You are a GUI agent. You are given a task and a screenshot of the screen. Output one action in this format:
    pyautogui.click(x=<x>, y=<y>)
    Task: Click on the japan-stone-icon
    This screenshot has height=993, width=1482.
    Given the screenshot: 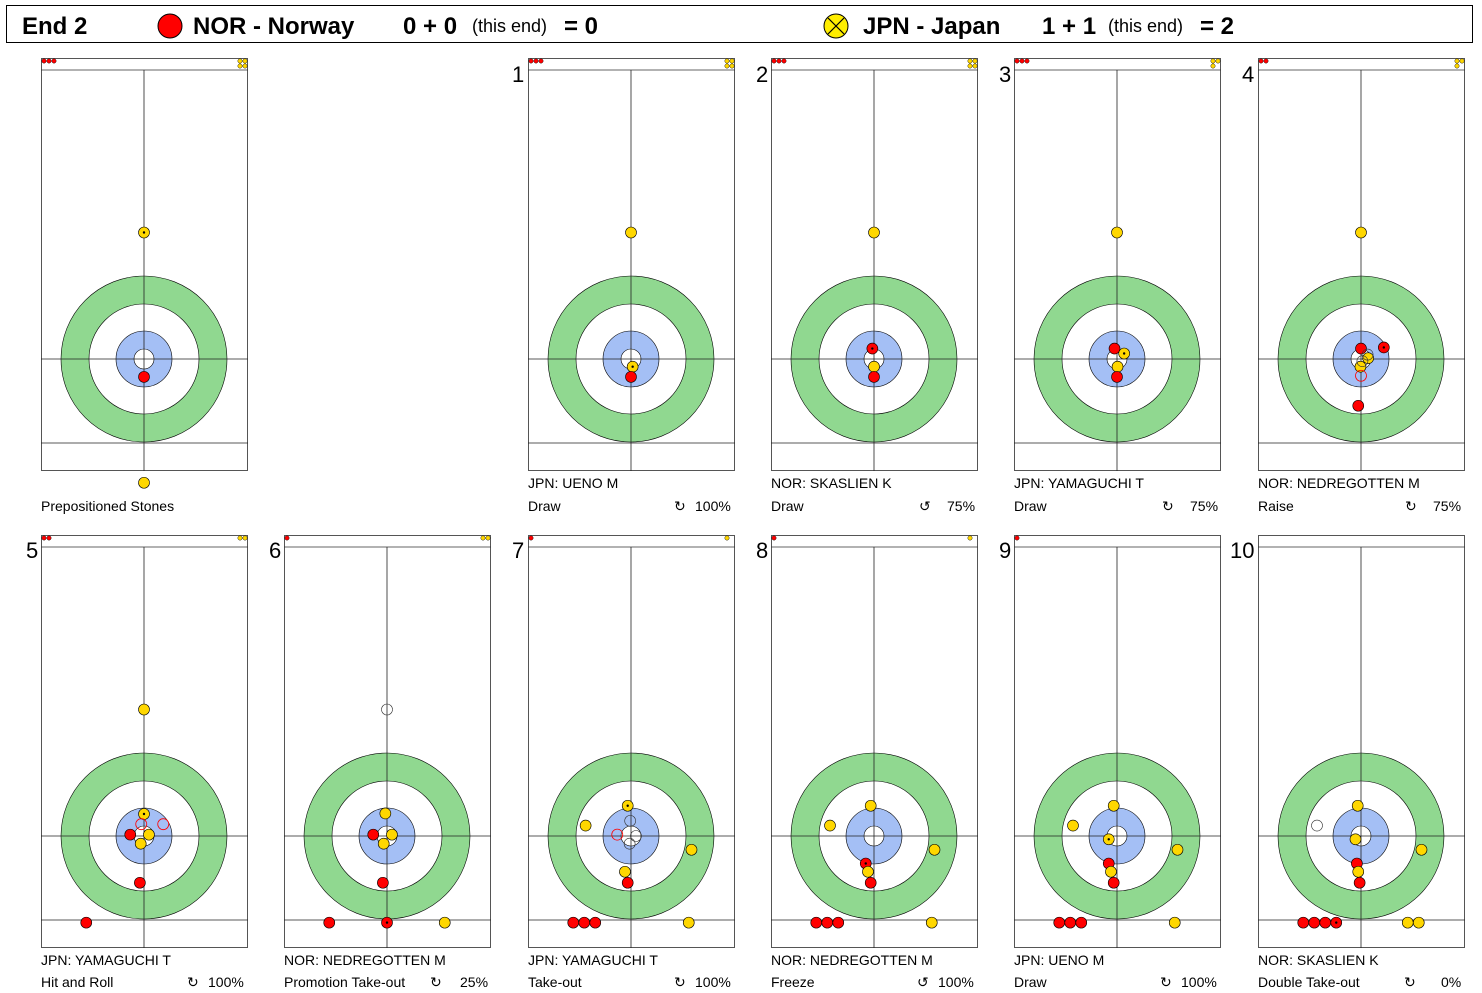 What is the action you would take?
    pyautogui.click(x=836, y=26)
    